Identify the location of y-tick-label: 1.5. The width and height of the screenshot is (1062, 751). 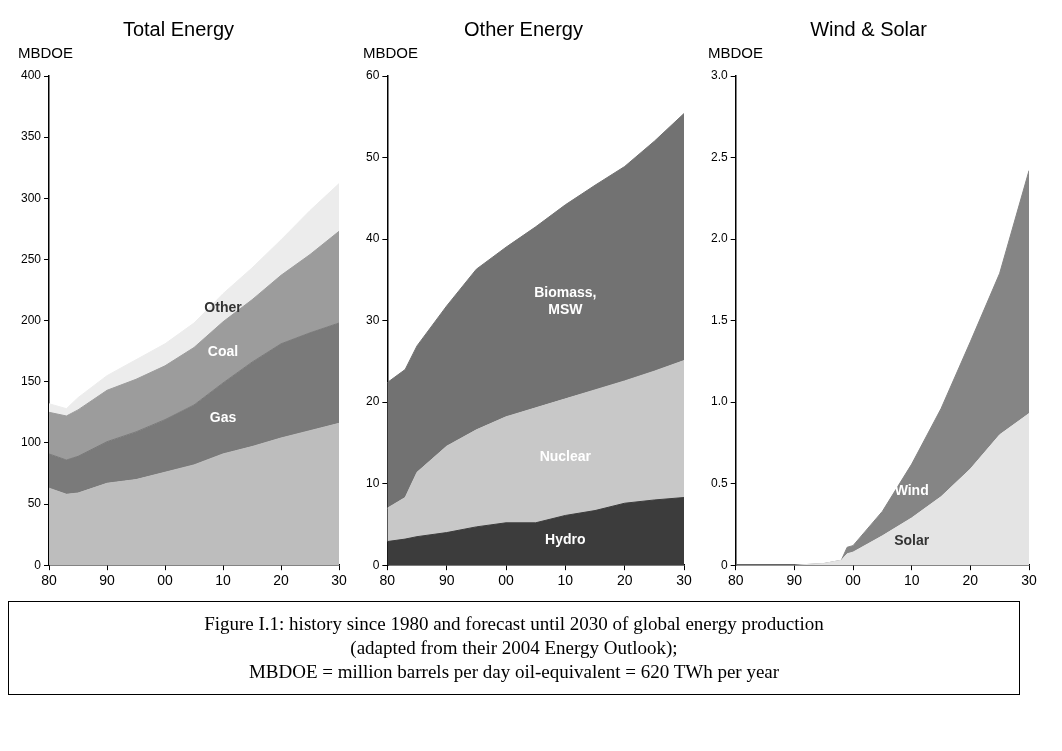
(719, 319).